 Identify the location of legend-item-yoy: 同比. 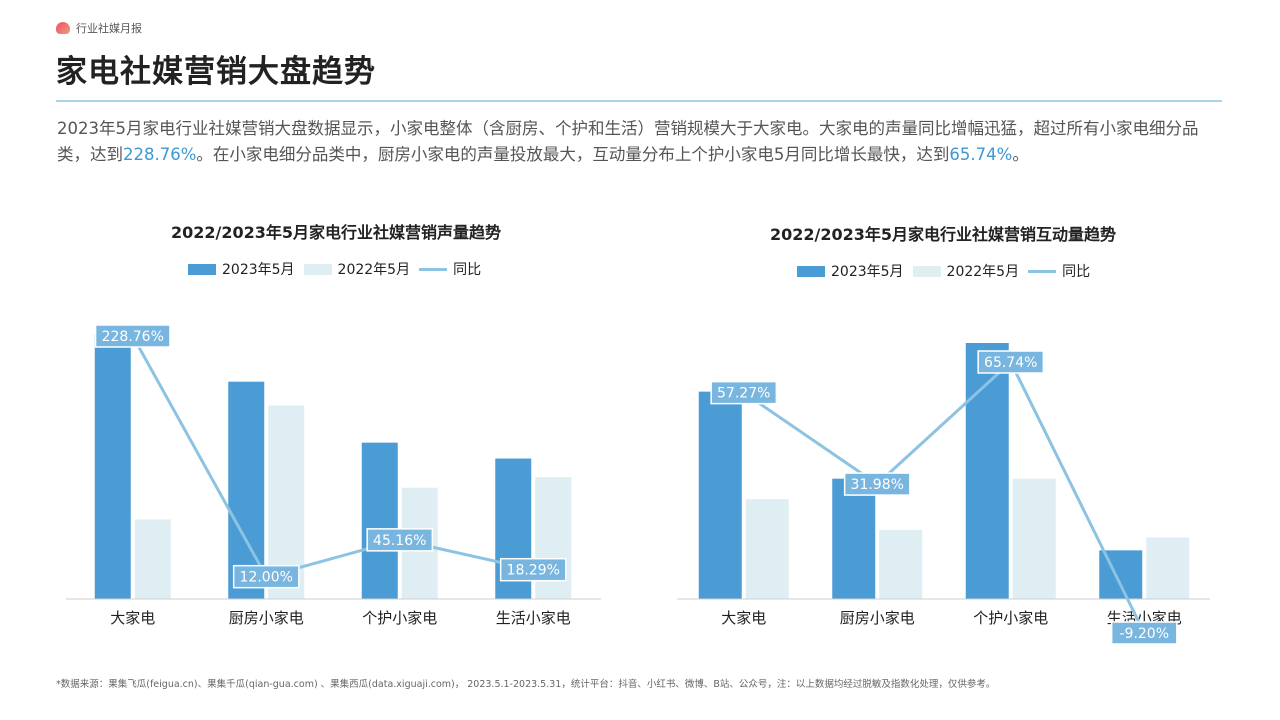
(450, 269).